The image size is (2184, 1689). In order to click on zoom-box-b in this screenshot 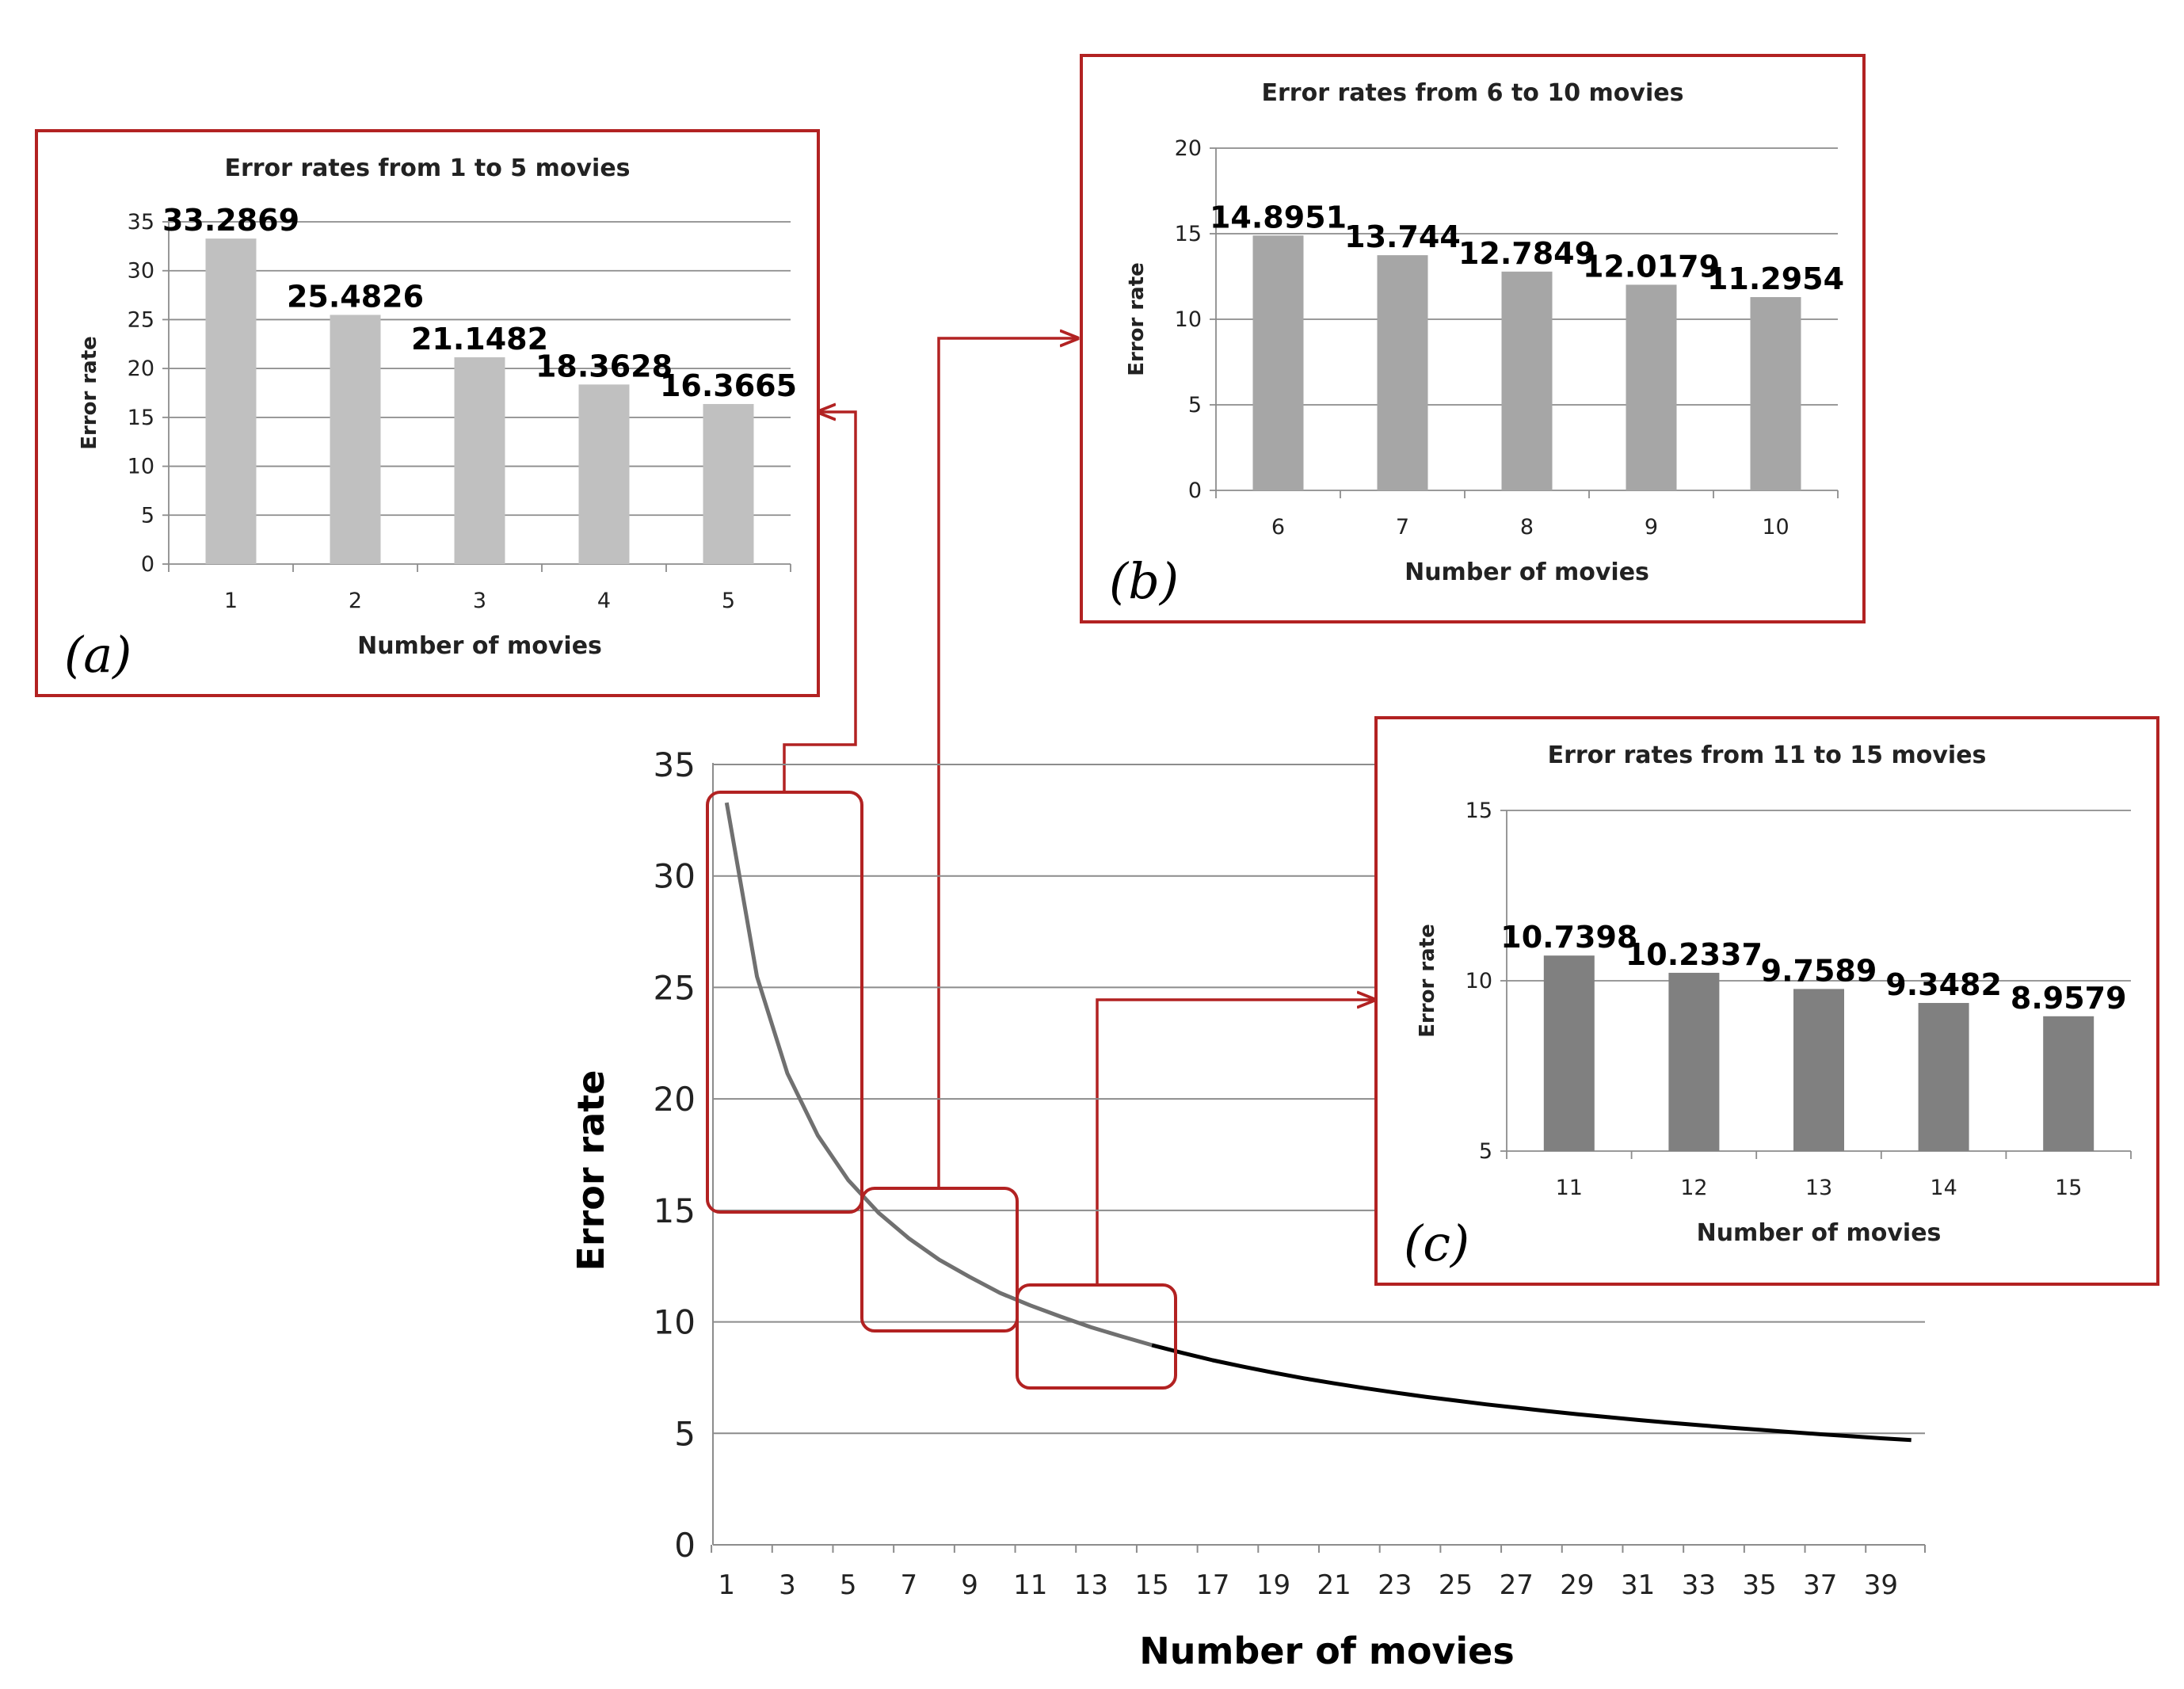, I will do `click(939, 1260)`.